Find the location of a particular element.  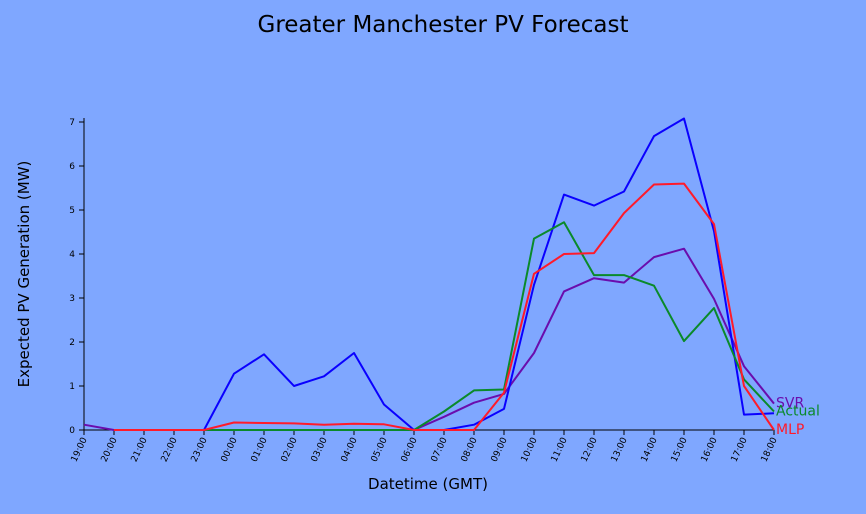

x-tick-label: 15:00 is located at coordinates (680, 450).